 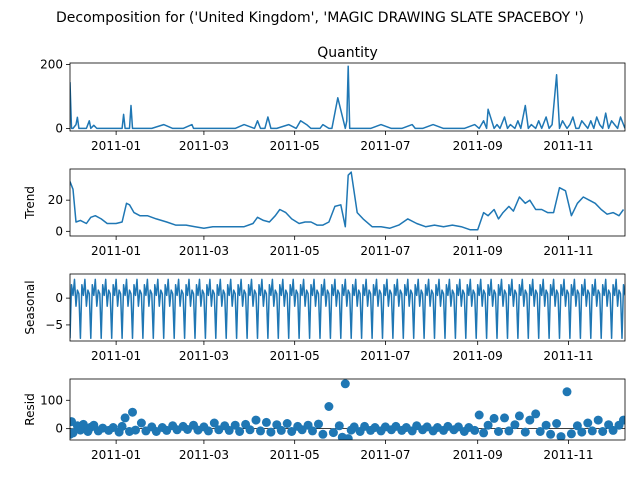 I want to click on y-axis-label: Resid, so click(x=30, y=409).